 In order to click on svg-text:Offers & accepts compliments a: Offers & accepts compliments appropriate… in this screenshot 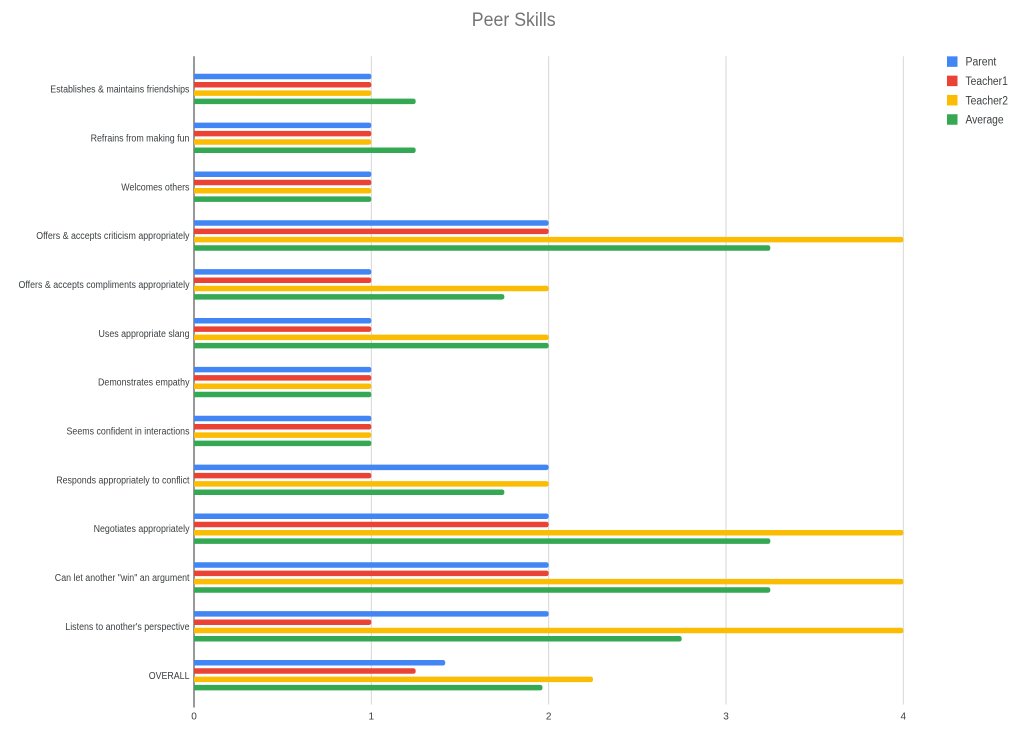, I will do `click(104, 285)`.